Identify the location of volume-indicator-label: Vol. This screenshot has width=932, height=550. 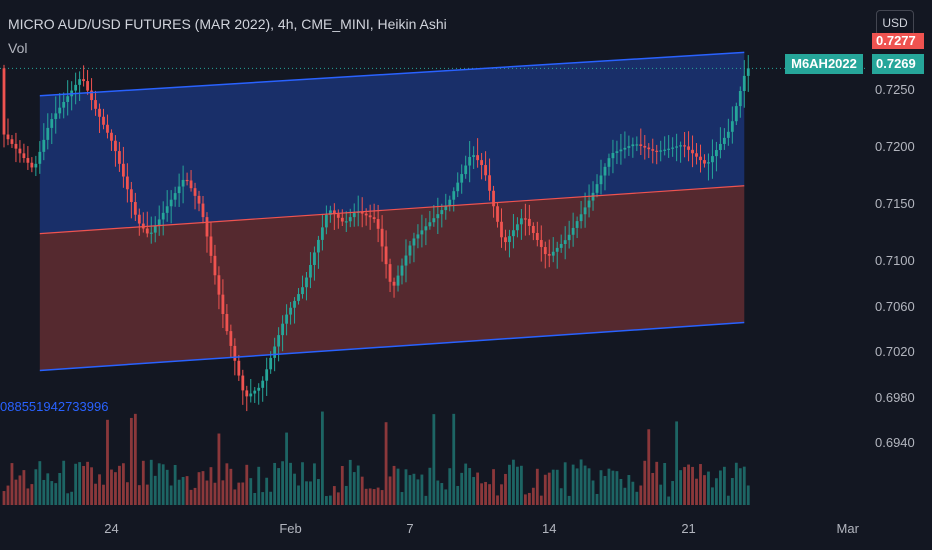
(18, 48).